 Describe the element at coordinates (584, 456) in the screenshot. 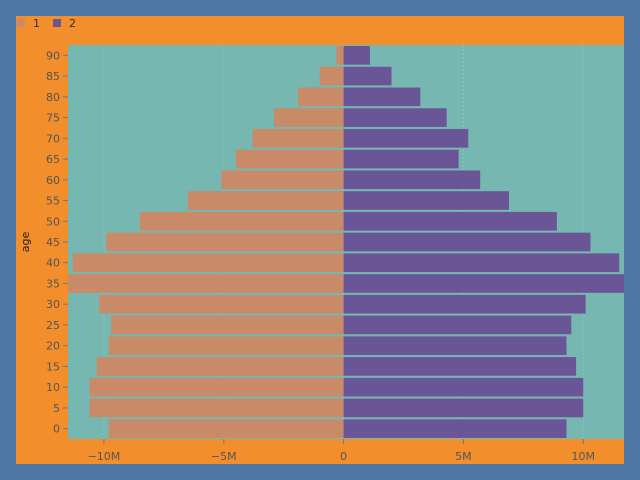

I see `x-tick-label-4: 10M` at that location.